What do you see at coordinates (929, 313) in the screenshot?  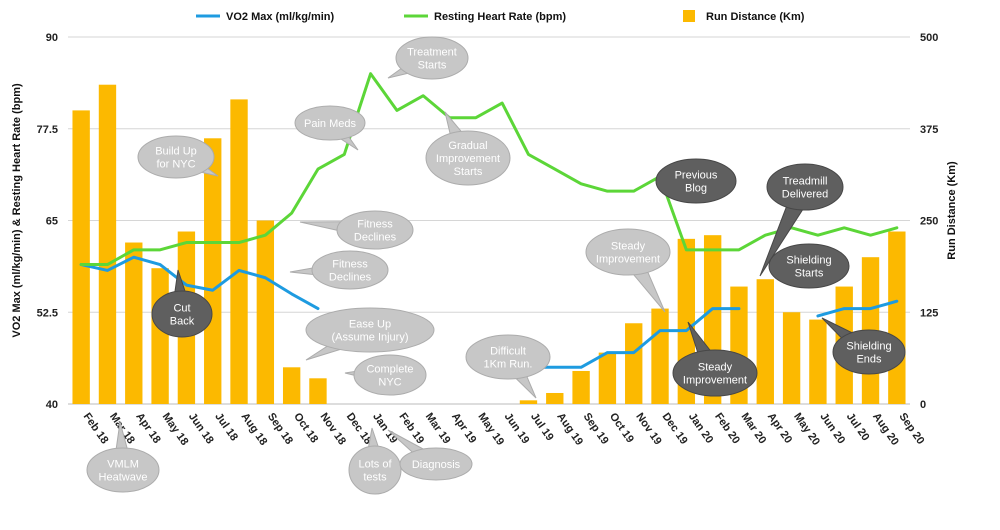 I see `y-right-tick-label: 125` at bounding box center [929, 313].